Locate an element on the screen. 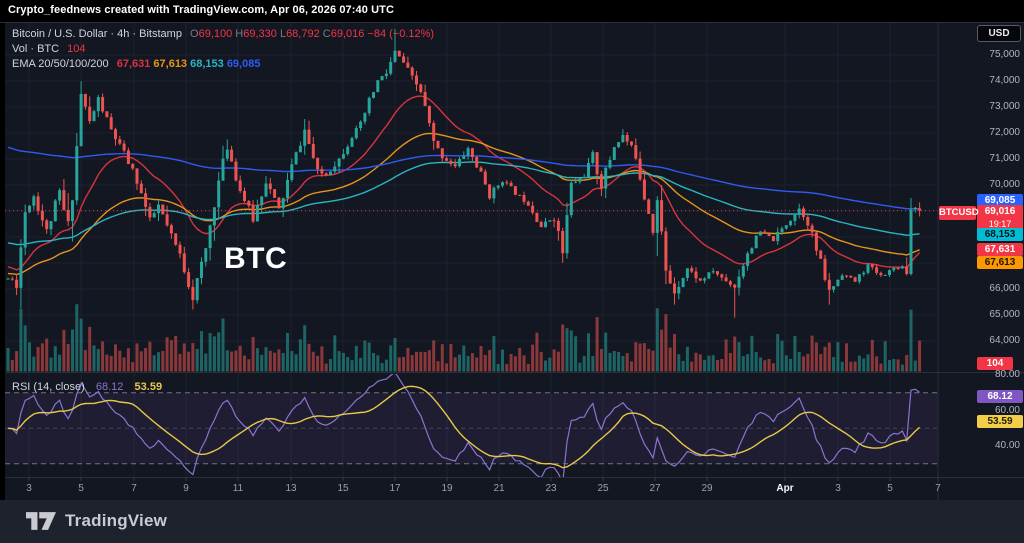 The width and height of the screenshot is (1024, 543). volume-pane is located at coordinates (464, 338).